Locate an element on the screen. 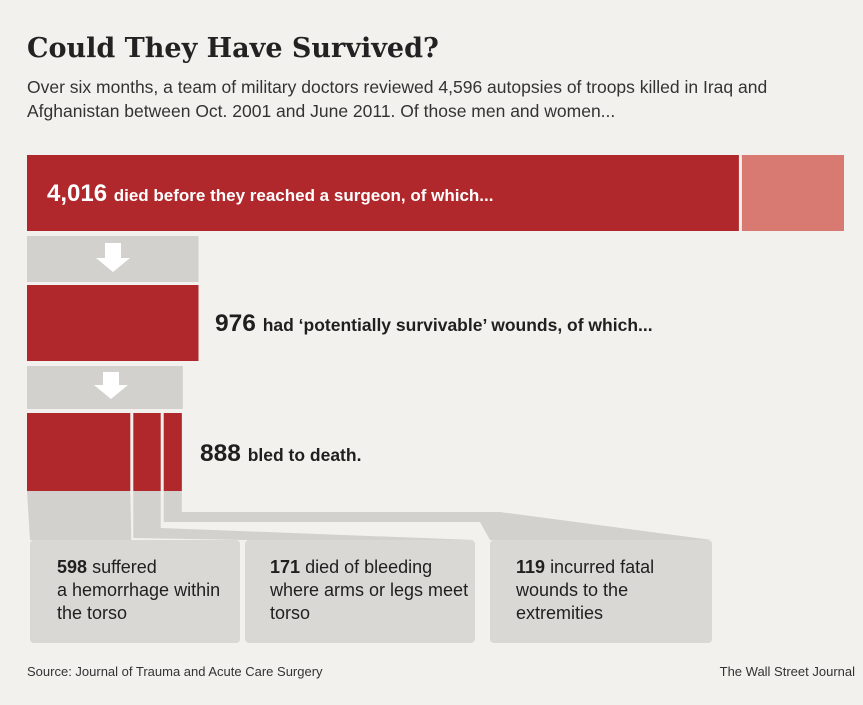 This screenshot has width=863, height=705. breakdown-label: incurred fatal is located at coordinates (602, 567).